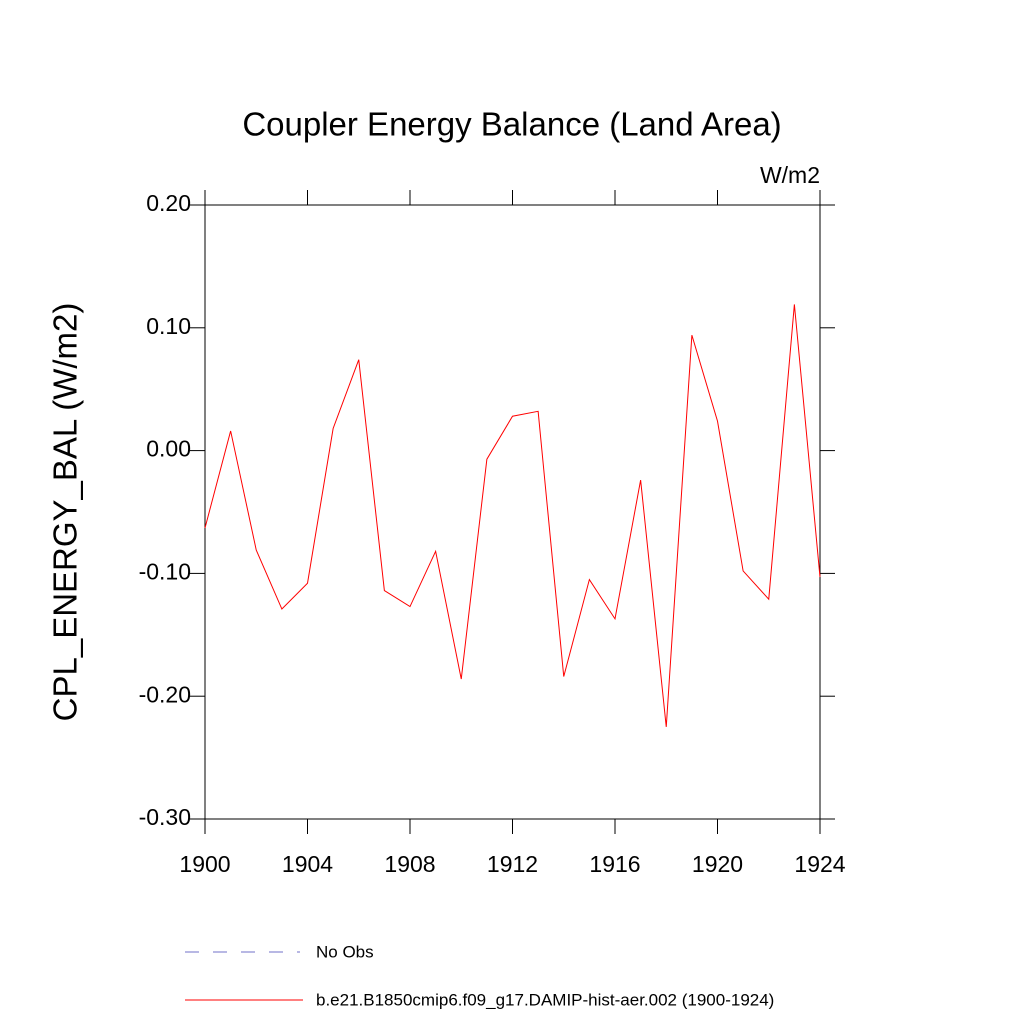 The height and width of the screenshot is (1029, 1024). What do you see at coordinates (409, 864) in the screenshot?
I see `x-tick-label: 1908` at bounding box center [409, 864].